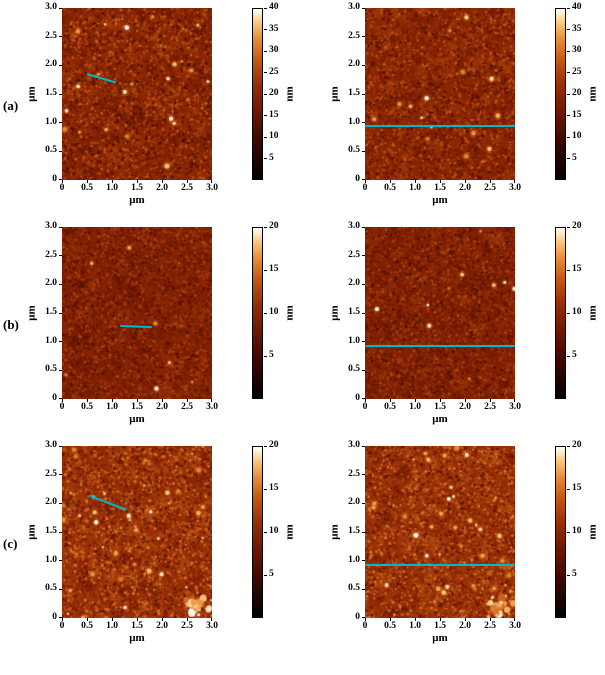 This screenshot has width=605, height=675. What do you see at coordinates (578, 533) in the screenshot?
I see `colorbar-c-right: 20 15 10 5 nm` at bounding box center [578, 533].